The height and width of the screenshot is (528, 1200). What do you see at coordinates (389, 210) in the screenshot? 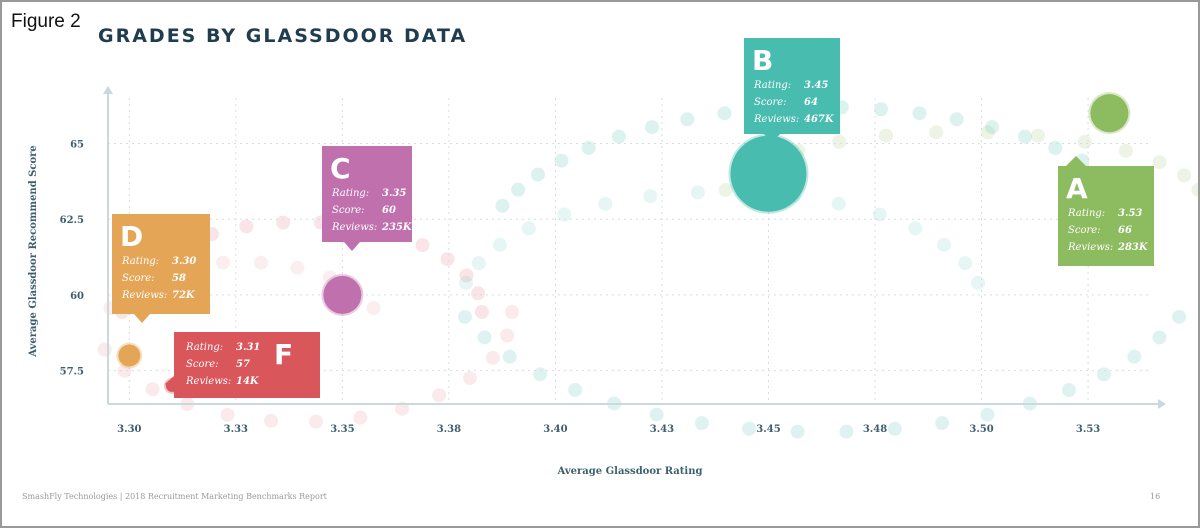
I see `callout-score-value: 60` at bounding box center [389, 210].